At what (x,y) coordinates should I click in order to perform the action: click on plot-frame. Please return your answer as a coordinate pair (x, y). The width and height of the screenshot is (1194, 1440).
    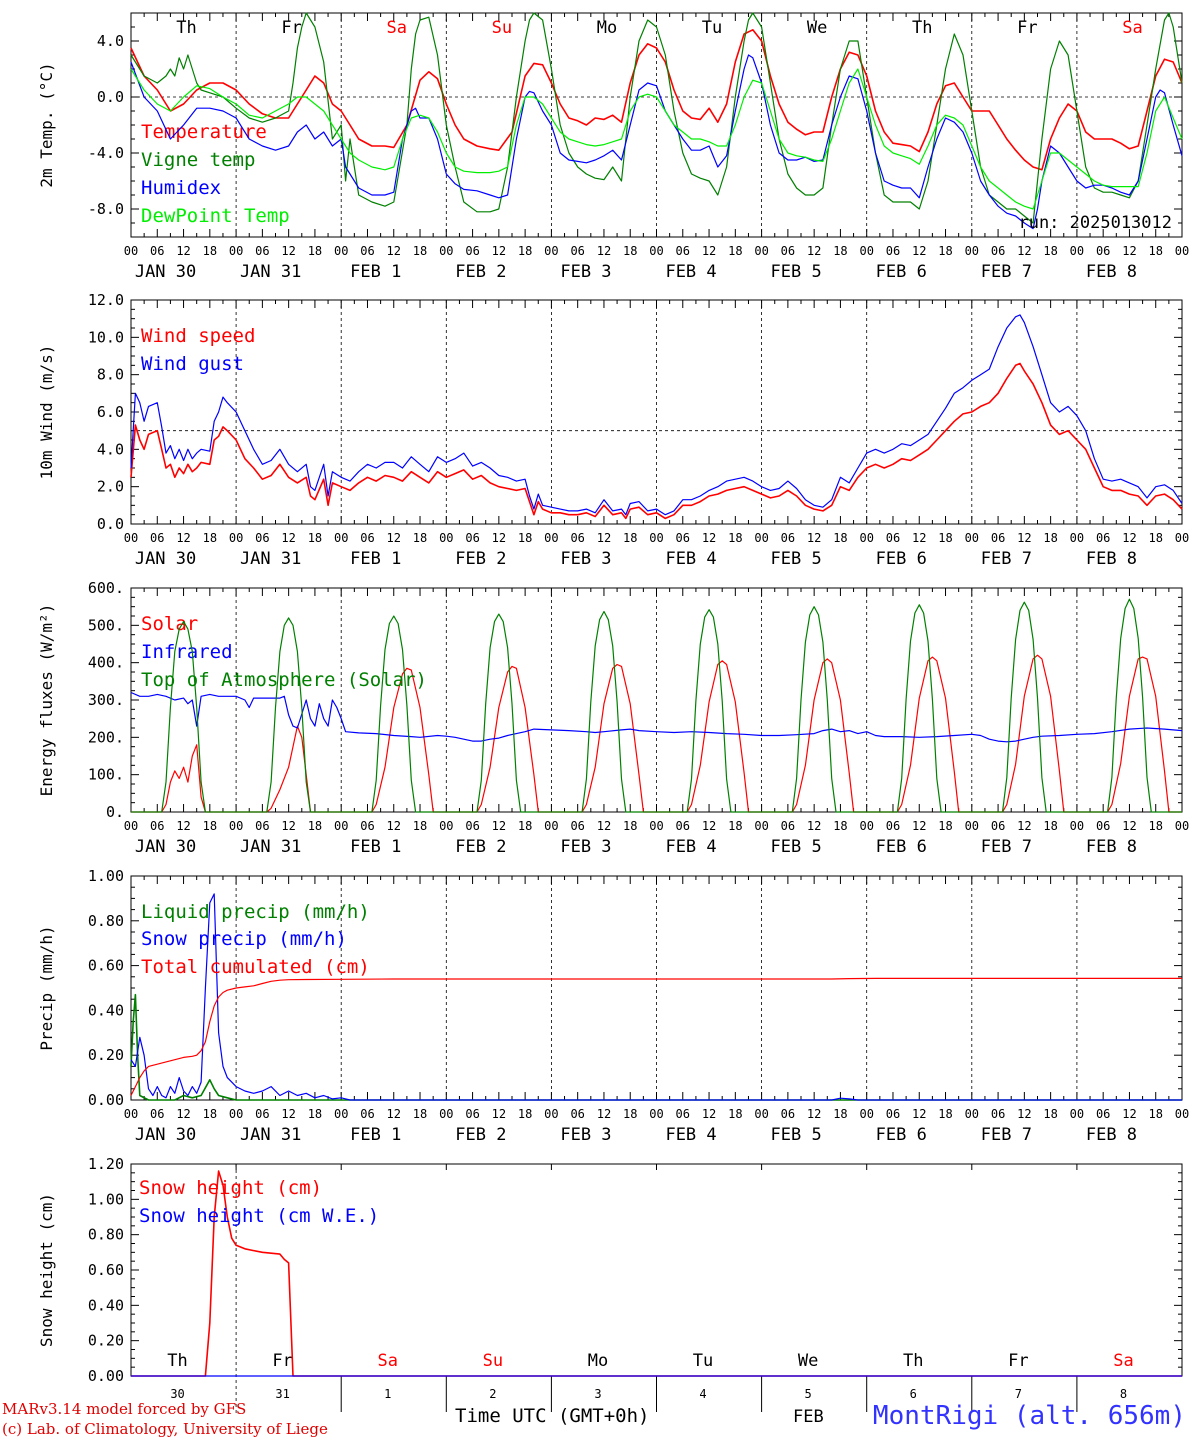
    Looking at the image, I should click on (656, 412).